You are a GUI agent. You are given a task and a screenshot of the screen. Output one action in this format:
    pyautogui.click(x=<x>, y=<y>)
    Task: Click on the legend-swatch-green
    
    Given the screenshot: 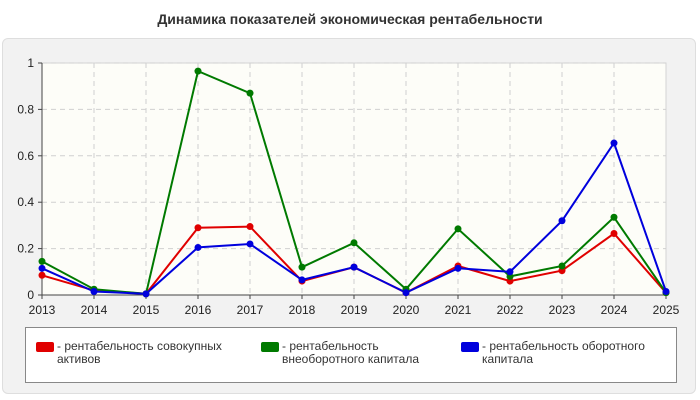 What is the action you would take?
    pyautogui.click(x=270, y=347)
    